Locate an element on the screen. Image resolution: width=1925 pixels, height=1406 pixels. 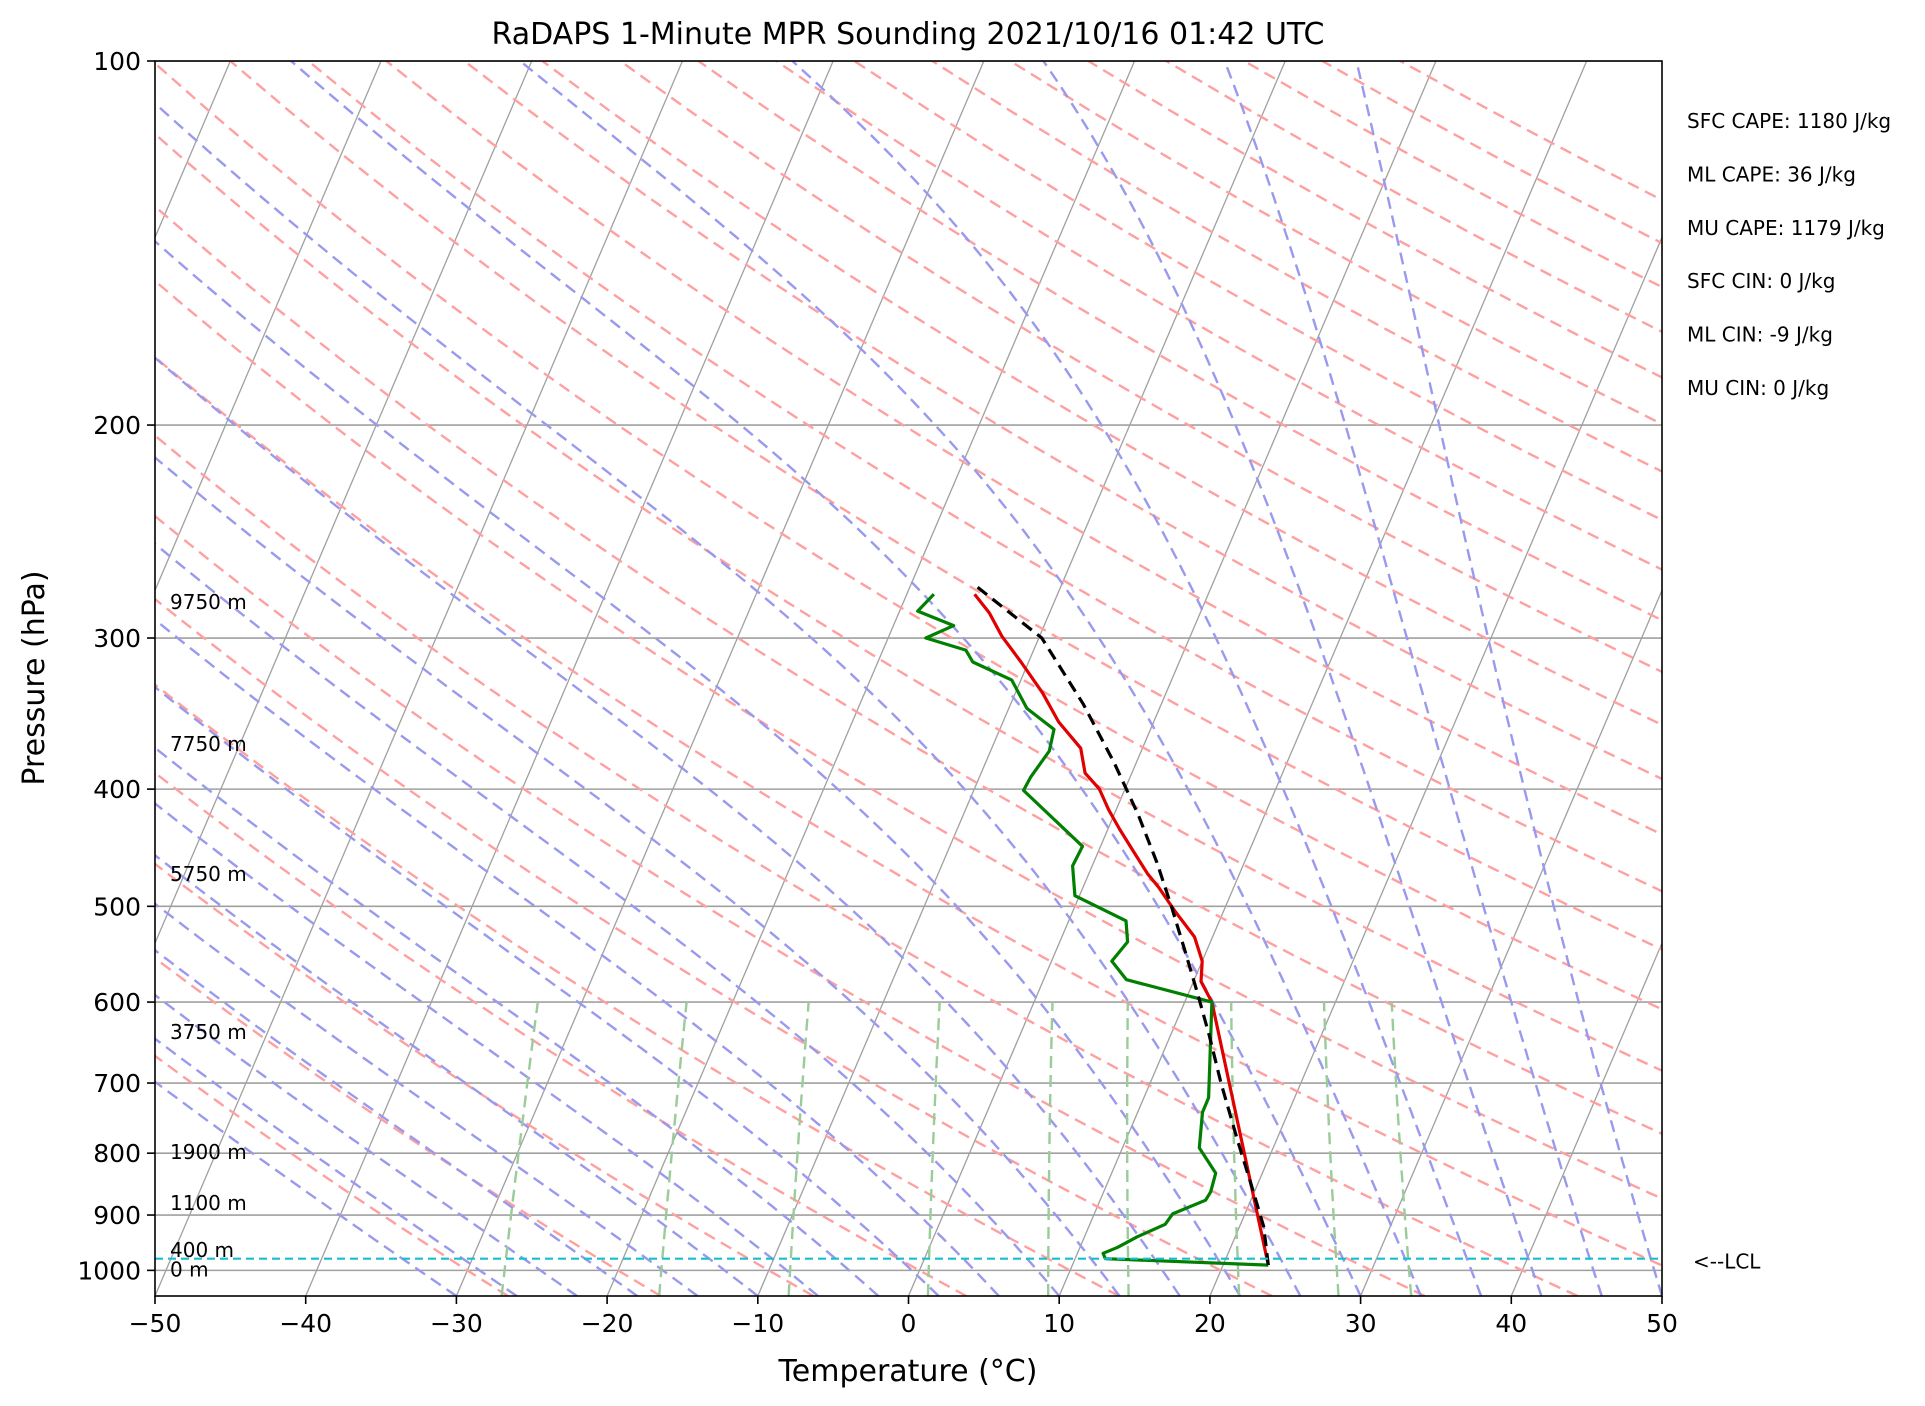
y-tick-label: 100 is located at coordinates (117, 61).